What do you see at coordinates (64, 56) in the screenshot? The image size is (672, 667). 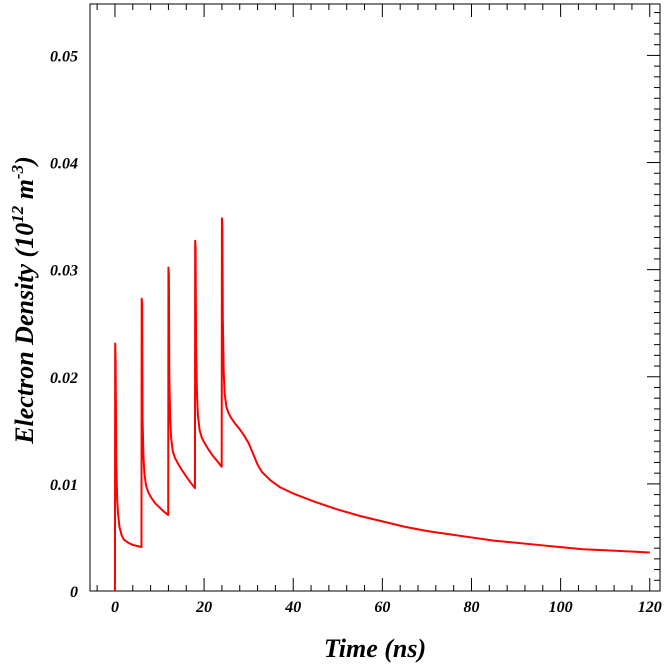 I see `y-tick-label: 0.05` at bounding box center [64, 56].